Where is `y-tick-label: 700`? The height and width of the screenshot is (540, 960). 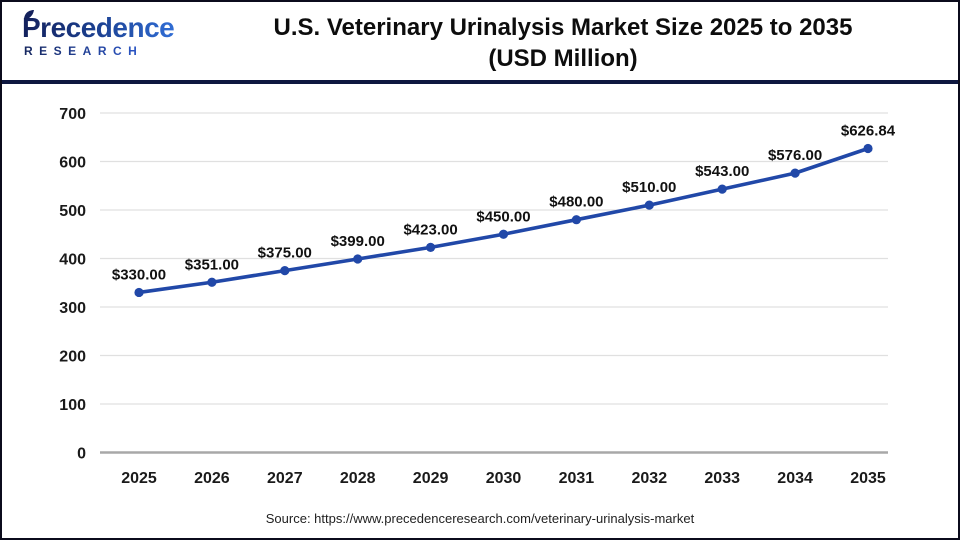 y-tick-label: 700 is located at coordinates (72, 114).